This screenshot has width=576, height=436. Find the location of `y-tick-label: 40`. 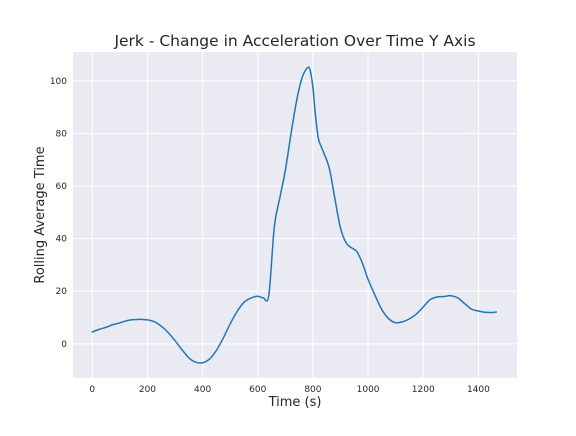

y-tick-label: 40 is located at coordinates (62, 240).